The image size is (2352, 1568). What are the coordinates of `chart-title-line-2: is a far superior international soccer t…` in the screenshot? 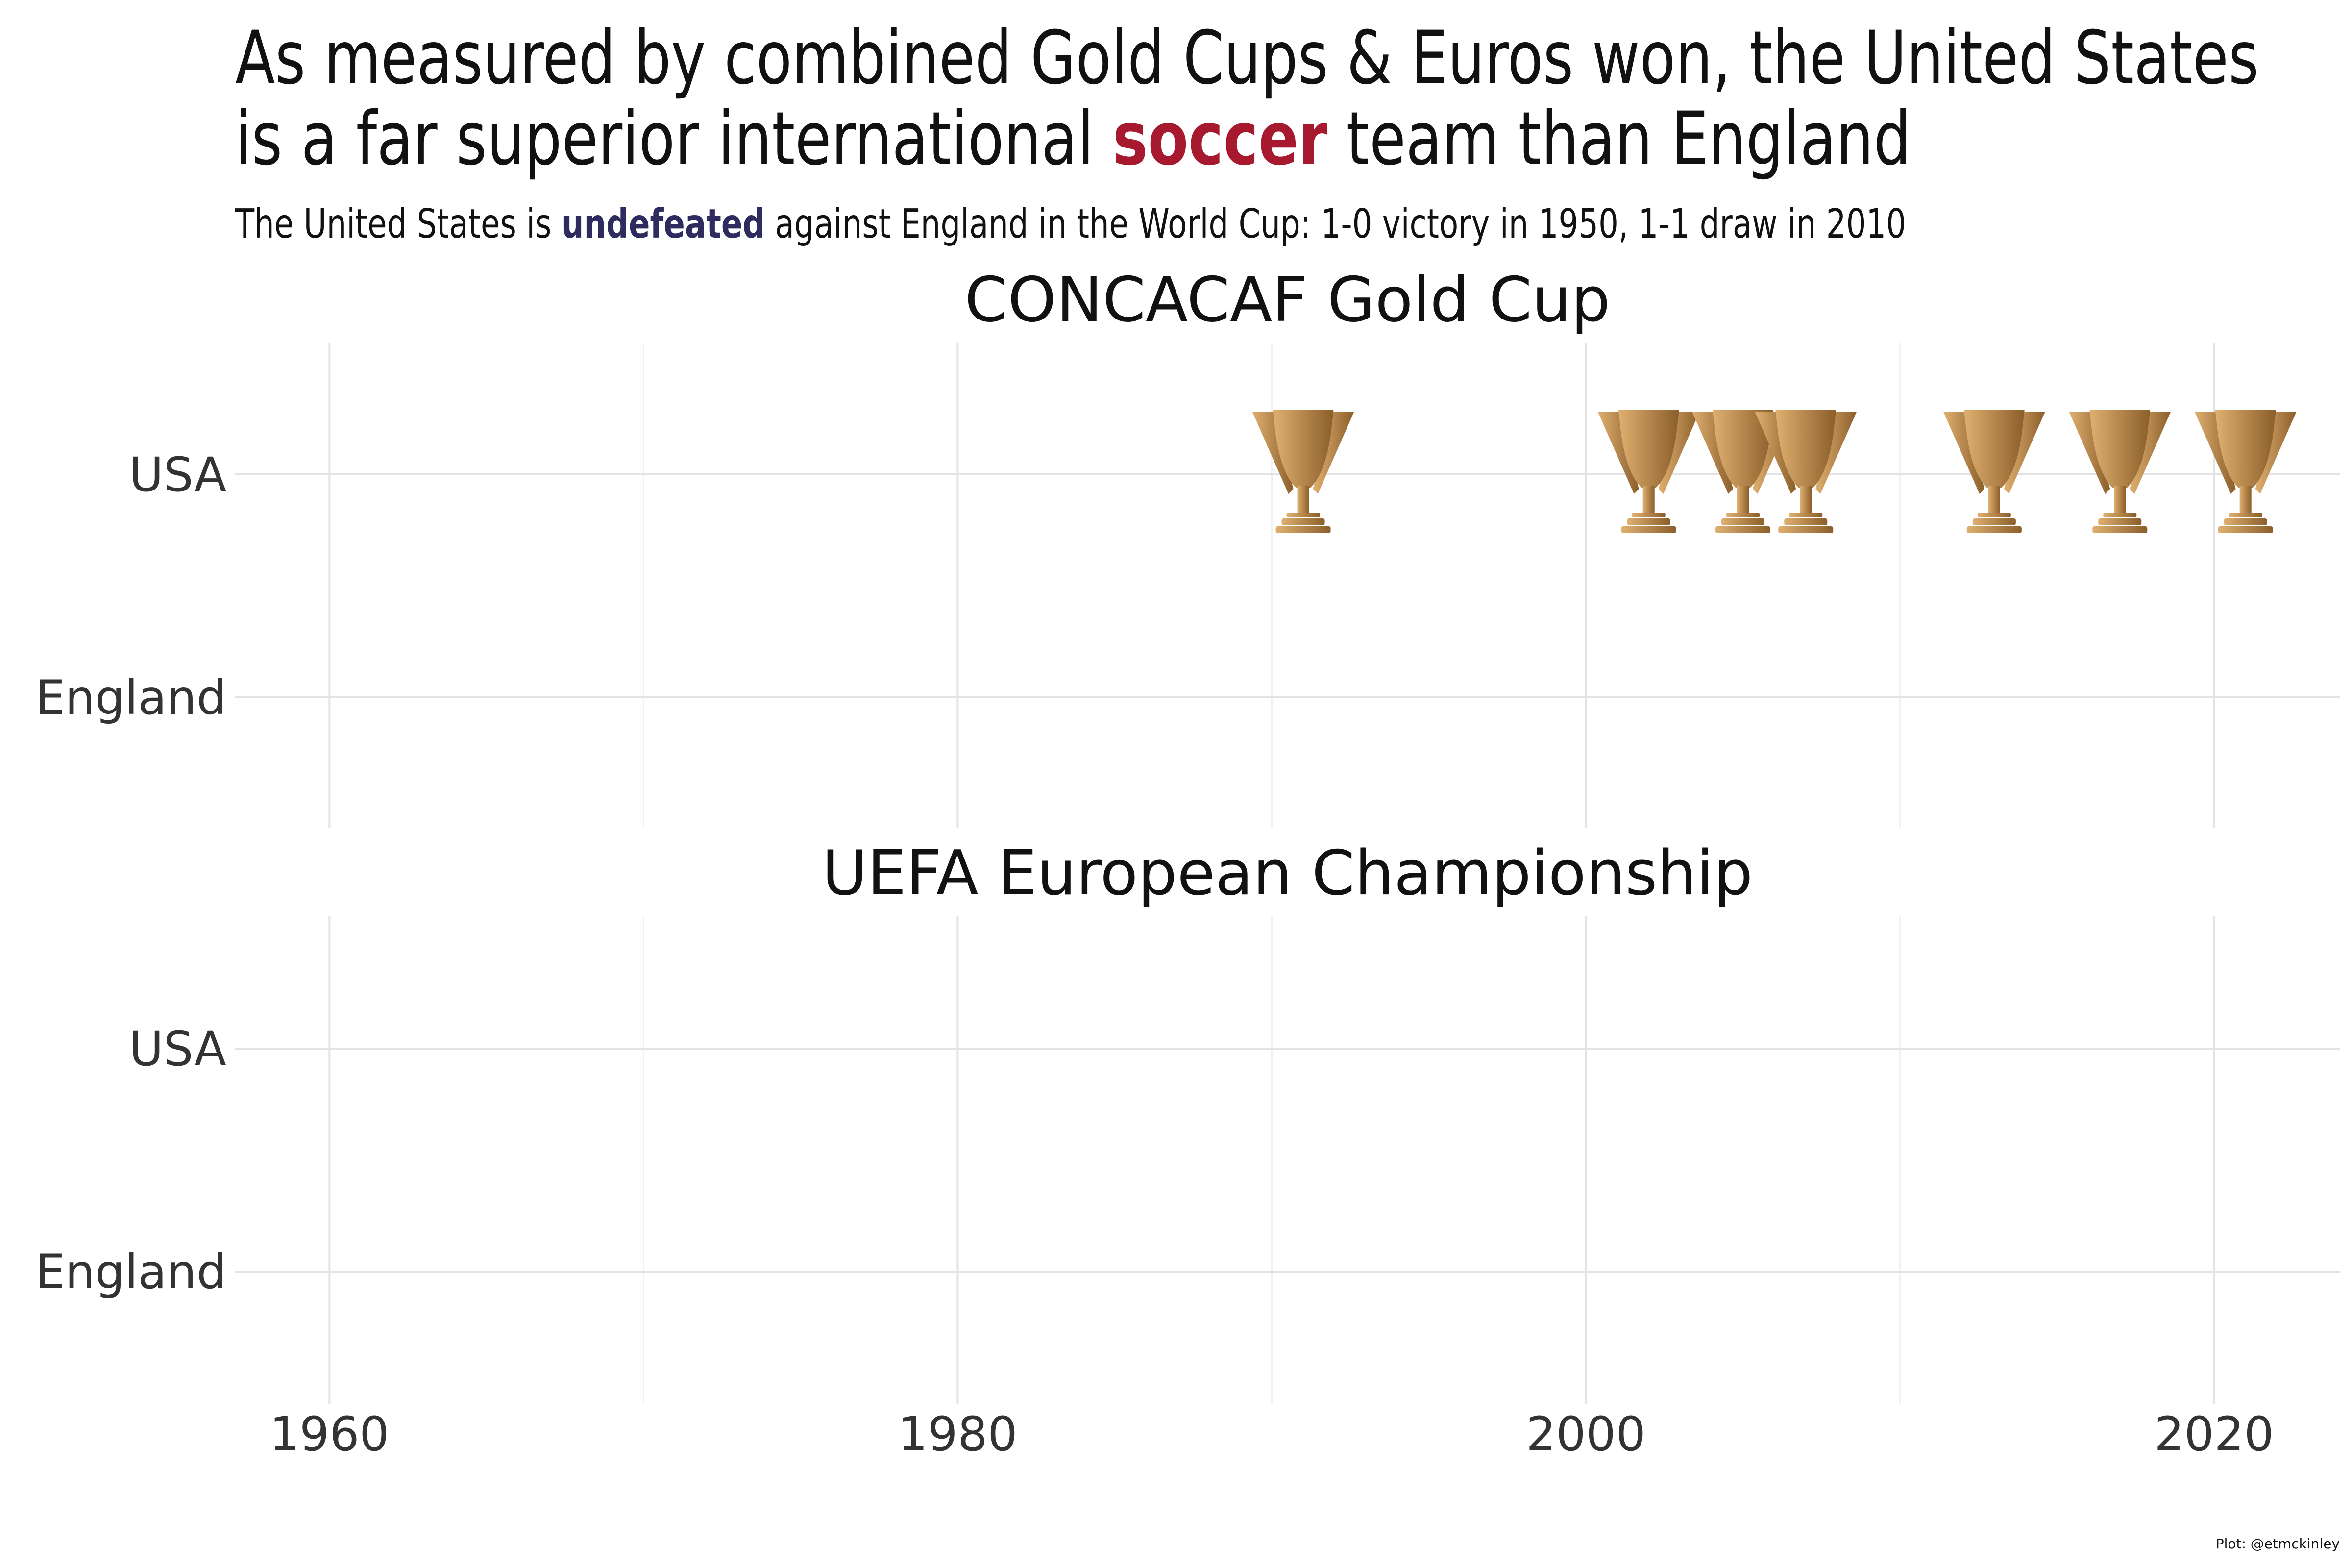 It's located at (1073, 139).